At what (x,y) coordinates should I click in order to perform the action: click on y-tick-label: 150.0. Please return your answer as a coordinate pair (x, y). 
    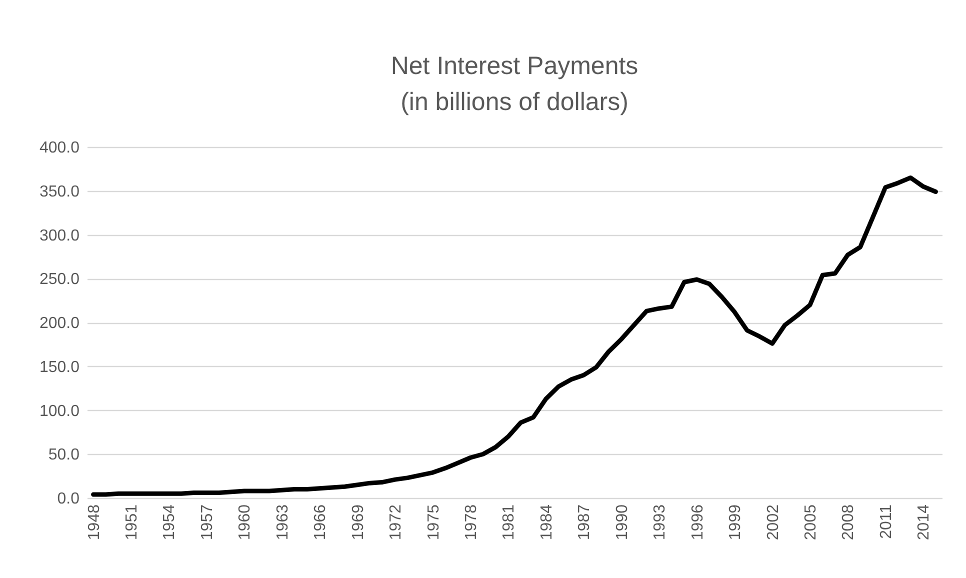
    Looking at the image, I should click on (59, 367).